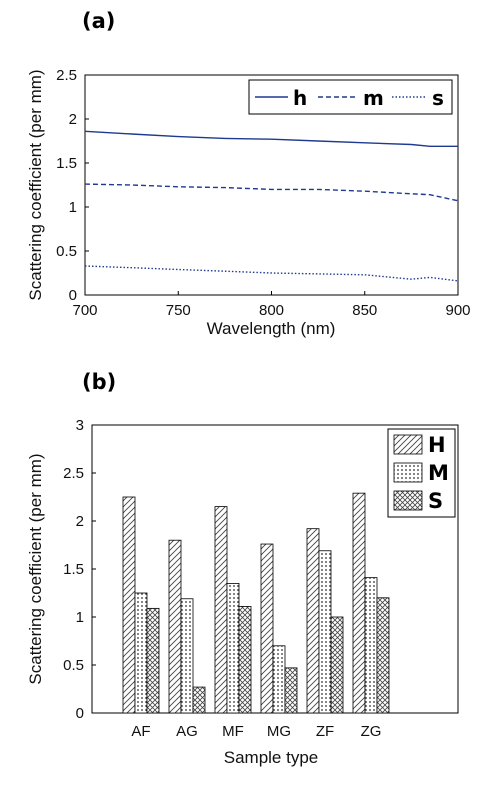 The image size is (500, 794). What do you see at coordinates (99, 382) in the screenshot?
I see `panel-label-b: (b)` at bounding box center [99, 382].